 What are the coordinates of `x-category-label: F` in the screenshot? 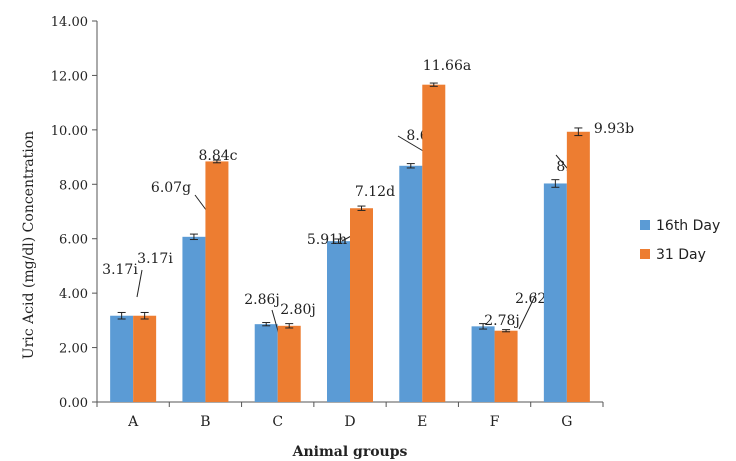 It's located at (495, 422).